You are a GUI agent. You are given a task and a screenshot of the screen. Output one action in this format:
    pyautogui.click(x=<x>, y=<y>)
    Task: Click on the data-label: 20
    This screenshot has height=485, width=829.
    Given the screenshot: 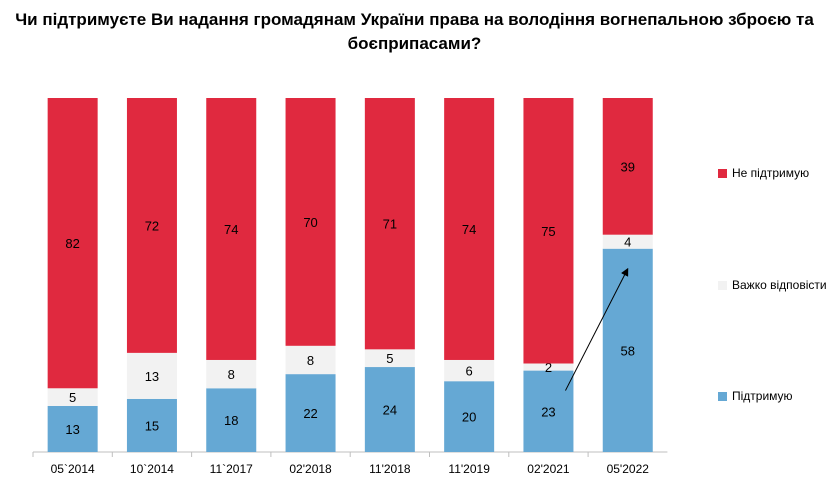 What is the action you would take?
    pyautogui.click(x=469, y=417)
    